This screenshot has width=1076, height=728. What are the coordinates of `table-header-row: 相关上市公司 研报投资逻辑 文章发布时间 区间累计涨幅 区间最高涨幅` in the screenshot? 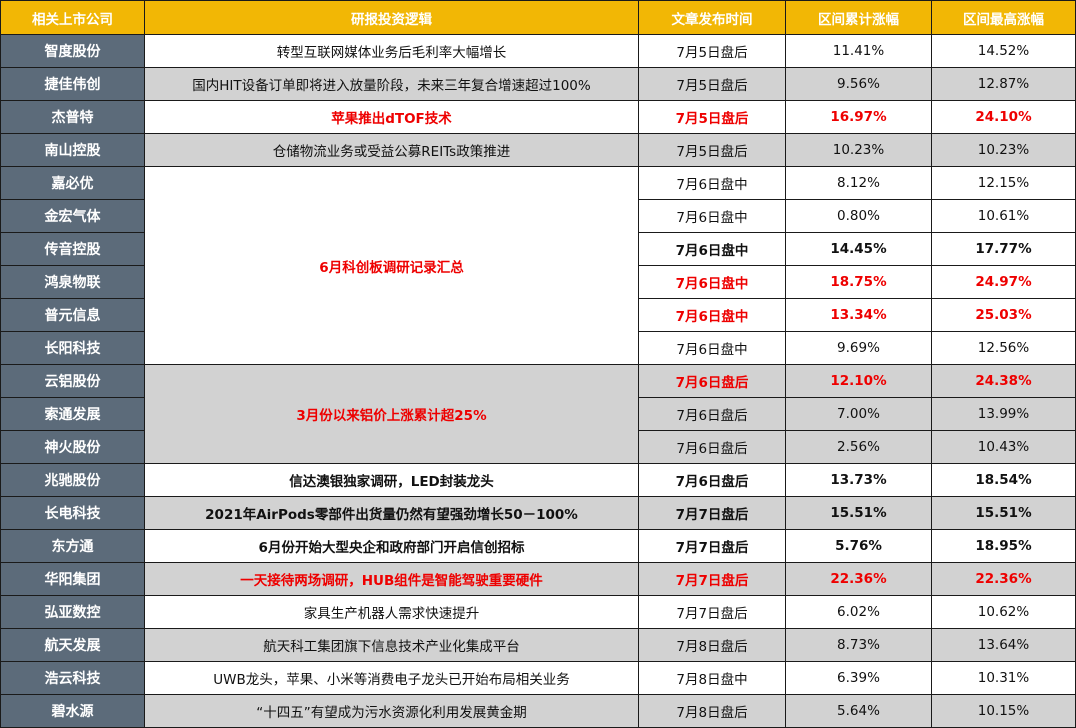 It's located at (538, 17).